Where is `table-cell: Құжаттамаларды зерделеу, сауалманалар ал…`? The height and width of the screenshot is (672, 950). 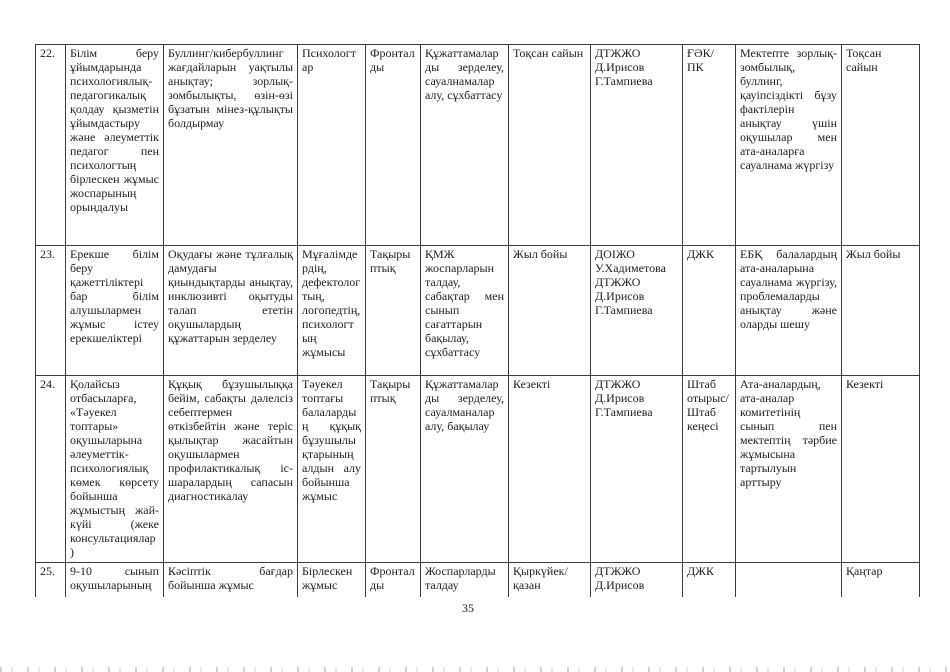
table-cell: Құжаттамаларды зерделеу, сауалманалар ал… is located at coordinates (464, 469).